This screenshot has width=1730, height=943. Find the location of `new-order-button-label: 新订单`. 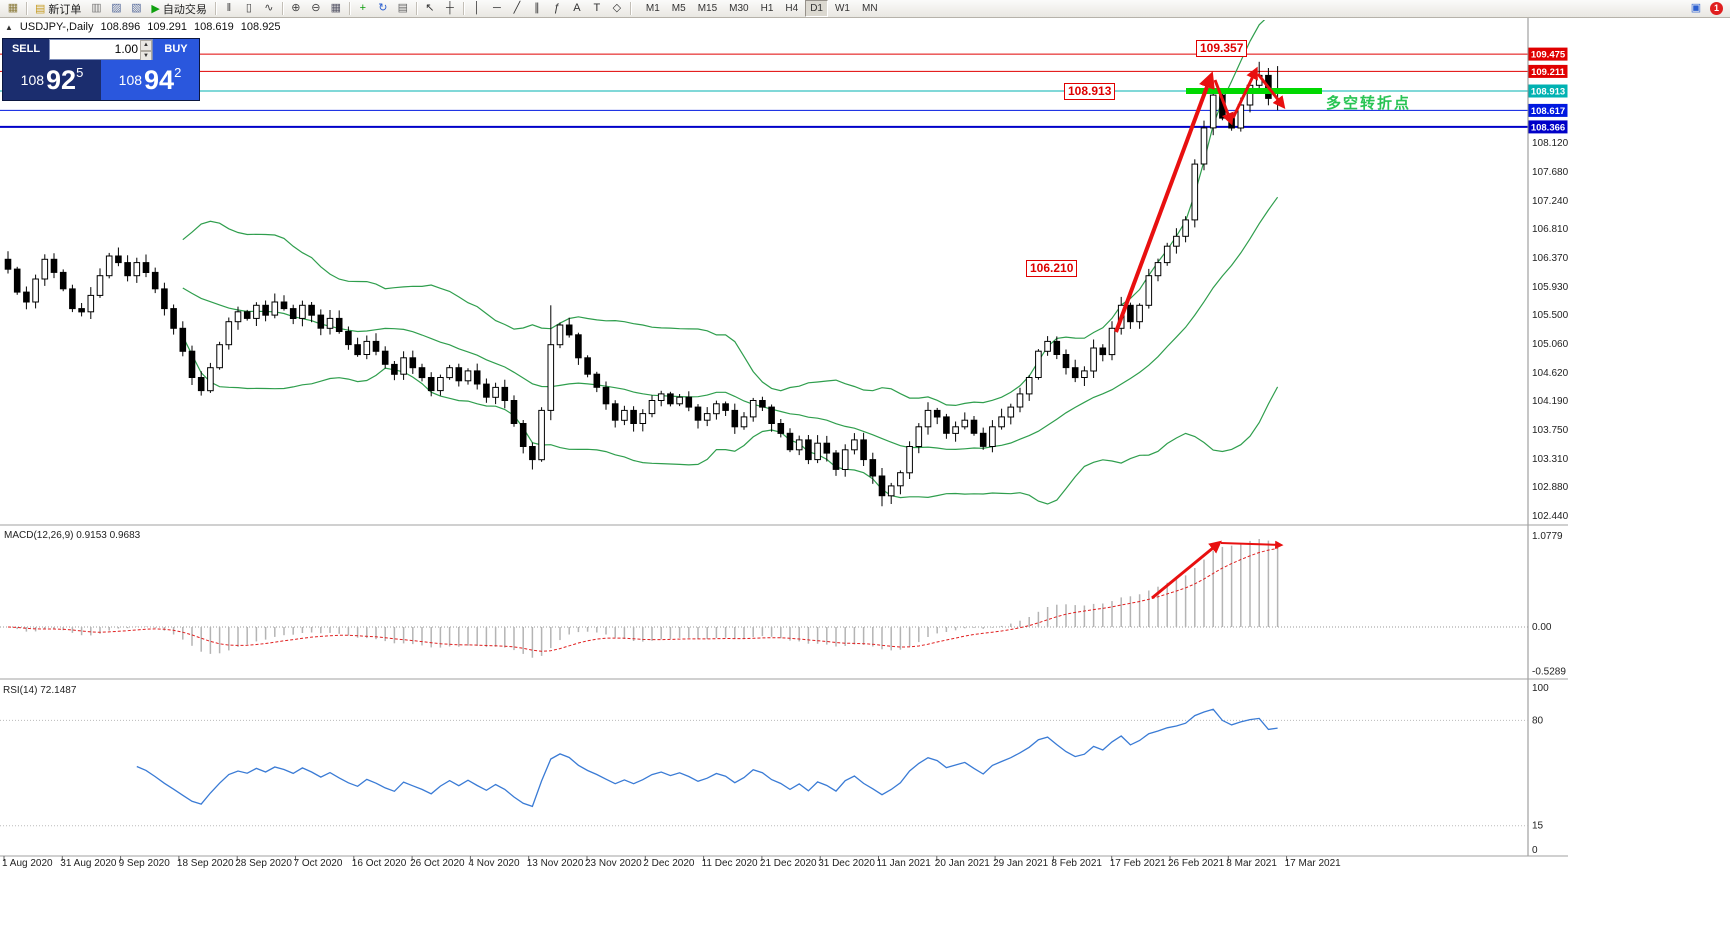

new-order-button-label: 新订单 is located at coordinates (65, 9).